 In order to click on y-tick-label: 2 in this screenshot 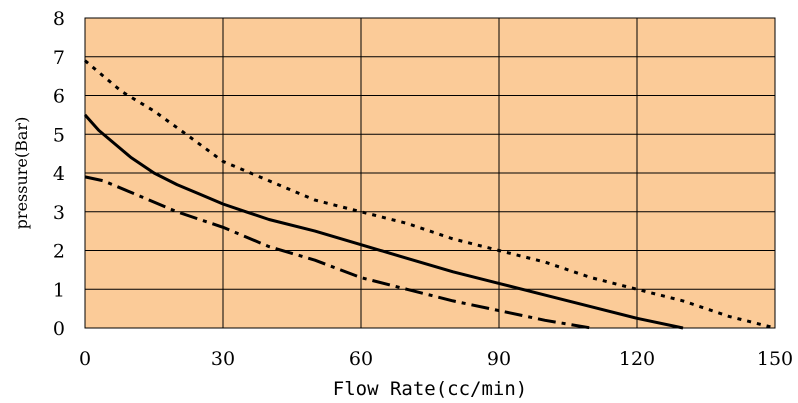, I will do `click(59, 252)`.